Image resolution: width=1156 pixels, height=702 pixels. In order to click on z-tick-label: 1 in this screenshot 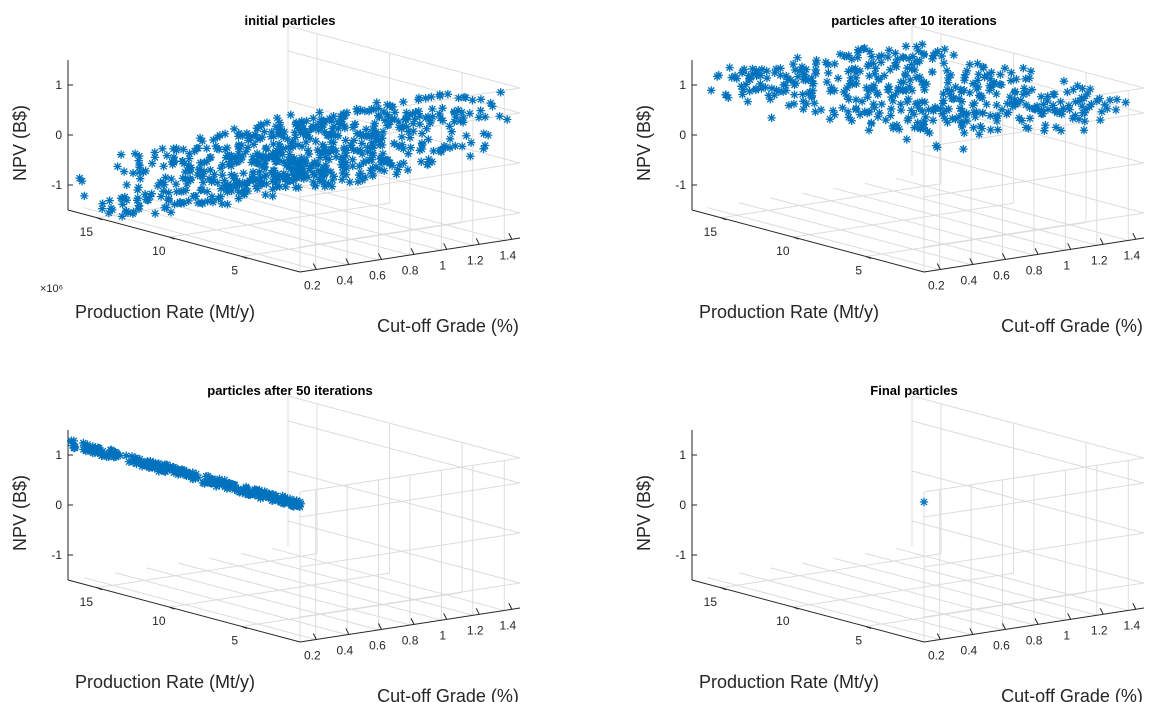, I will do `click(58, 455)`.